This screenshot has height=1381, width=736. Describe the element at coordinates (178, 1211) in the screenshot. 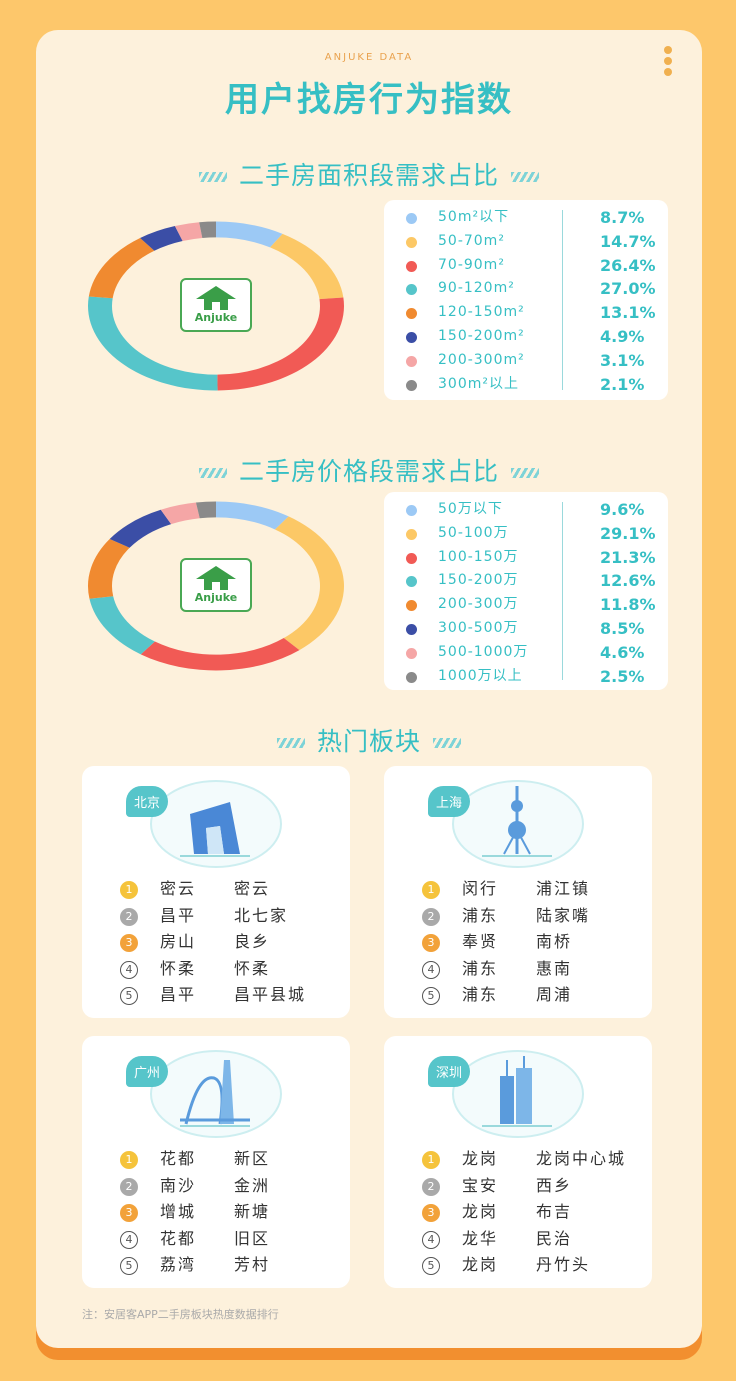

I see `district-name: 增城` at that location.